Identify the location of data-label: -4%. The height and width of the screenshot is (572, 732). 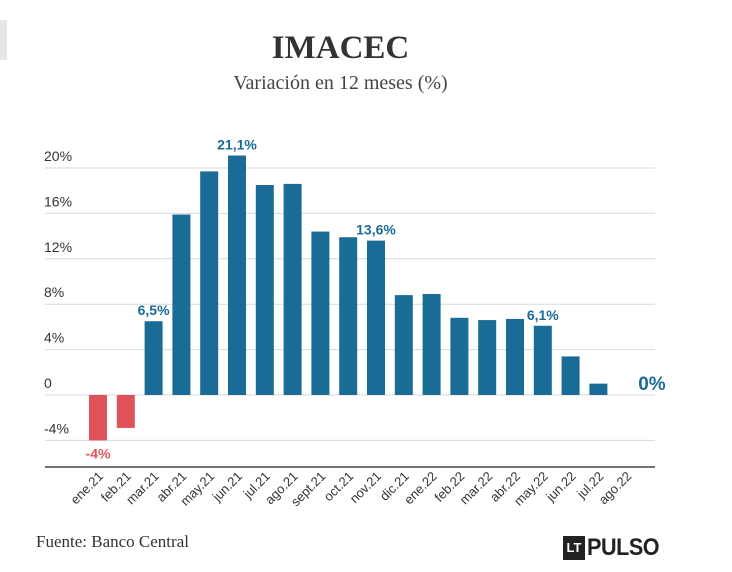
(98, 453).